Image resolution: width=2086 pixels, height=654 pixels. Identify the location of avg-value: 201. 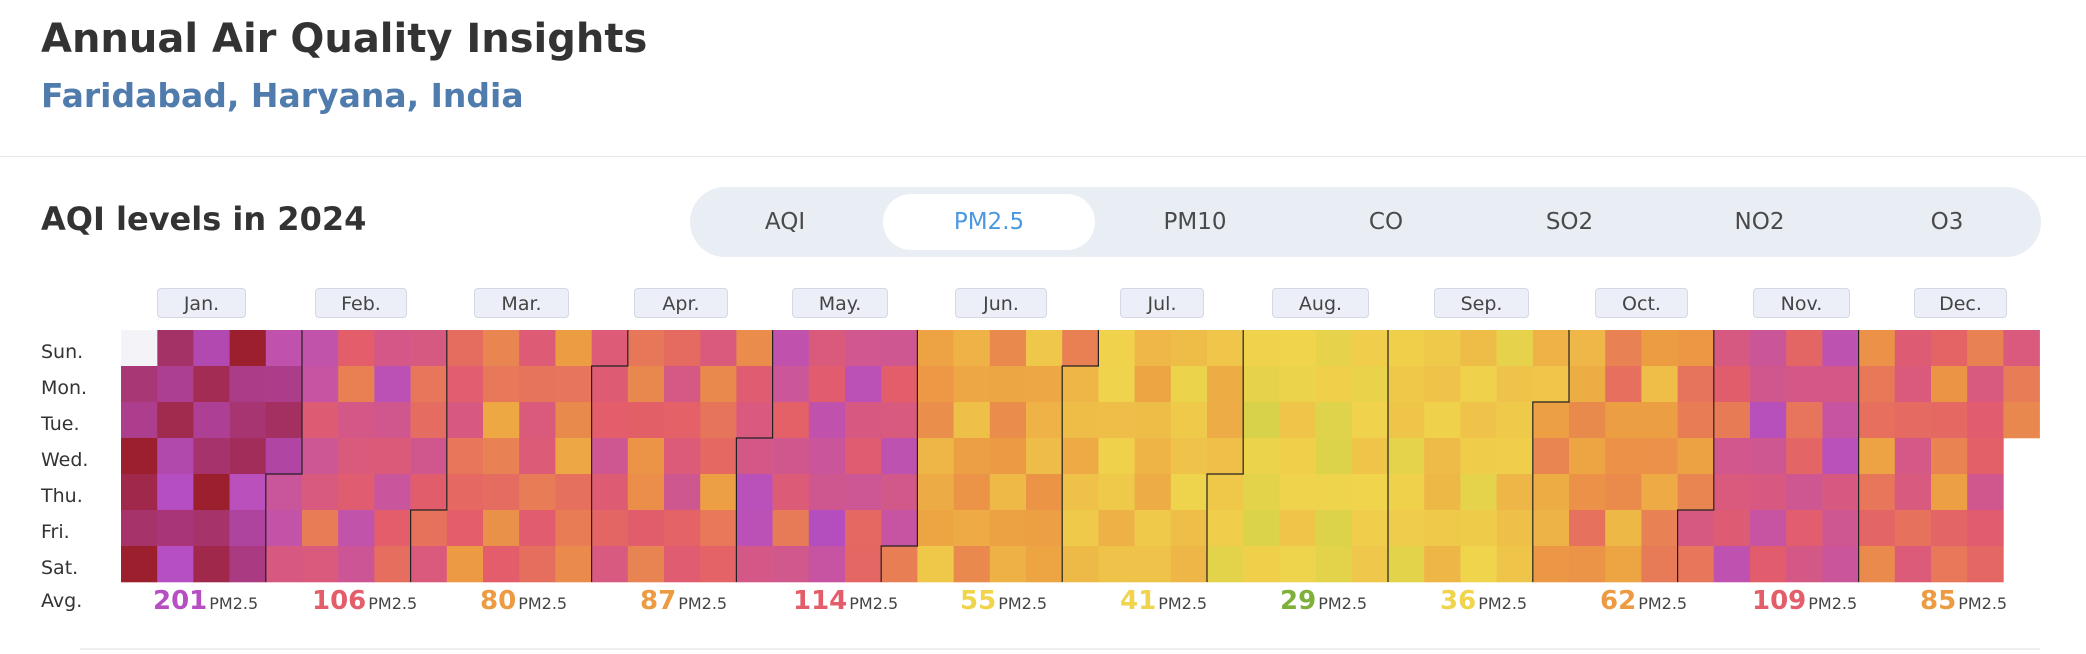
(180, 601).